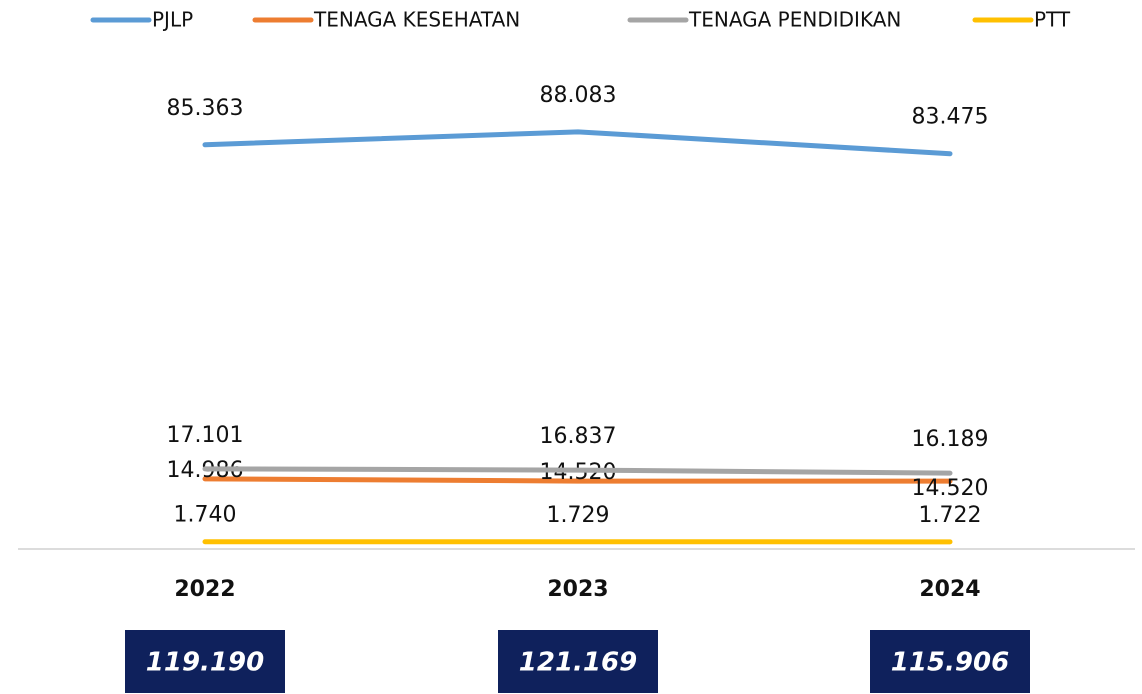 The height and width of the screenshot is (694, 1142). What do you see at coordinates (577, 589) in the screenshot?
I see `x-tick-label: 2023` at bounding box center [577, 589].